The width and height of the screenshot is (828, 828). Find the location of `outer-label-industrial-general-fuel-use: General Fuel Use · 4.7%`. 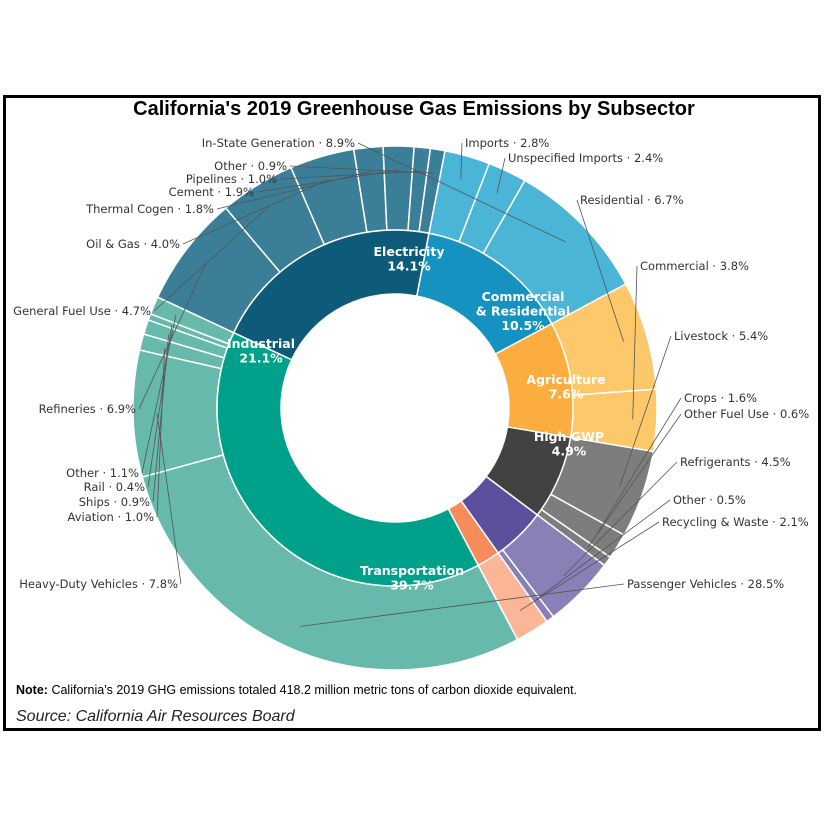

outer-label-industrial-general-fuel-use: General Fuel Use · 4.7% is located at coordinates (82, 311).